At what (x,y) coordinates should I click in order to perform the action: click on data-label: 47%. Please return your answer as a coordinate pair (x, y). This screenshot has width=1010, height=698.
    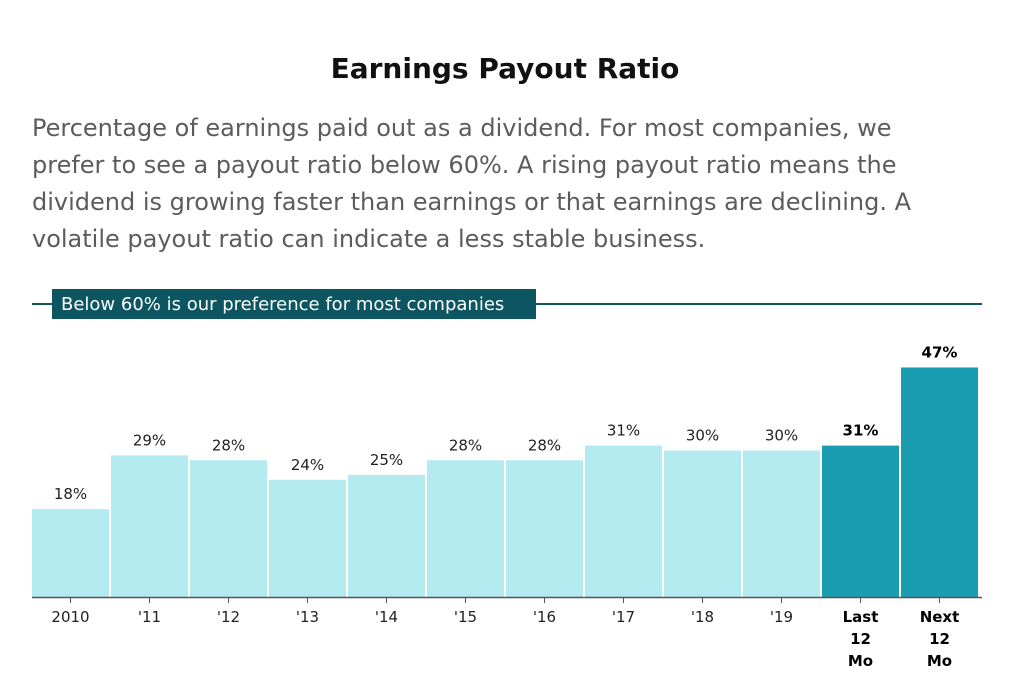
    Looking at the image, I should click on (940, 352).